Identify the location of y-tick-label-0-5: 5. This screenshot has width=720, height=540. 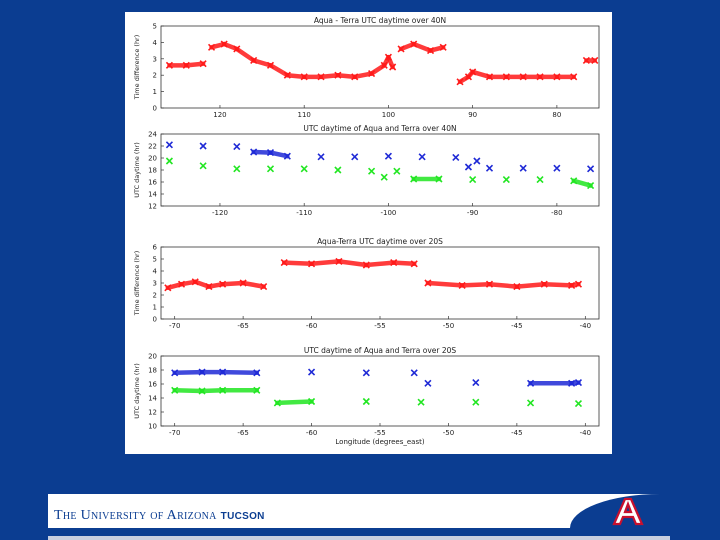
(155, 27).